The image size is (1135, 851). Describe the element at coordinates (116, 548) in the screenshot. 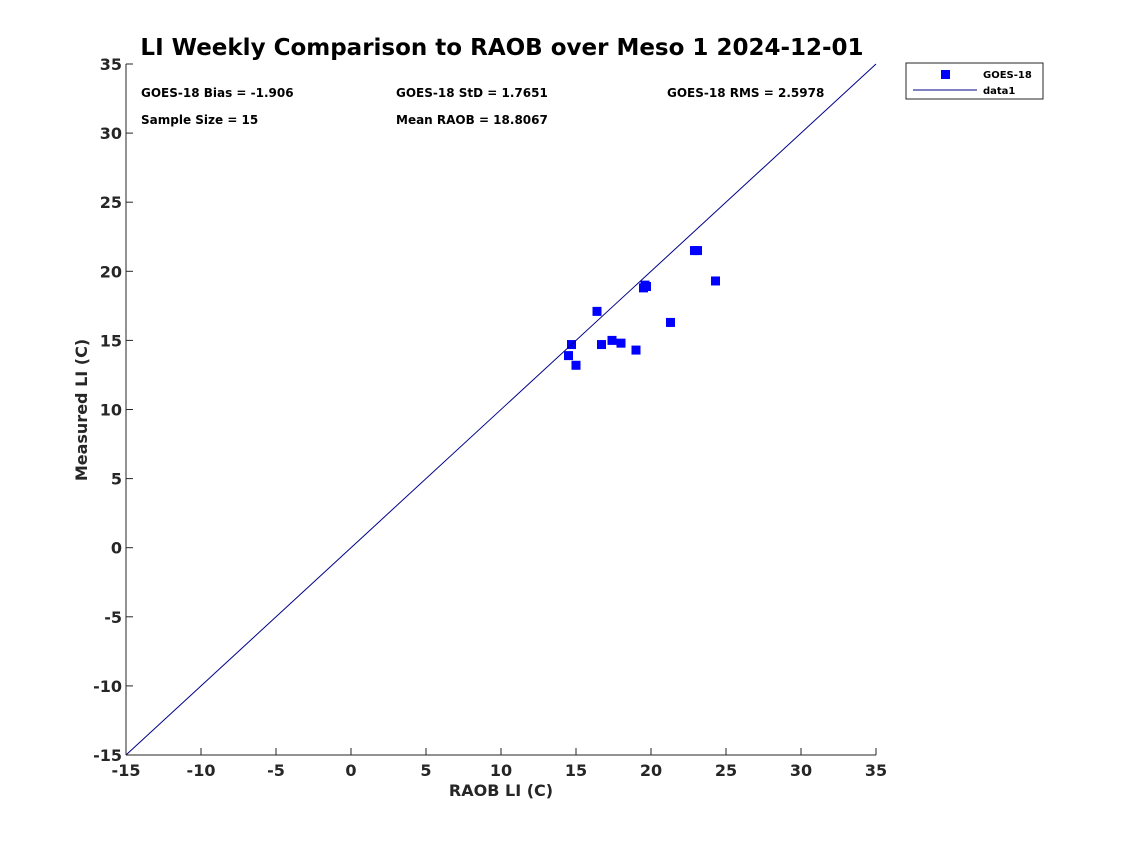

I see `y-tick-label: 0` at that location.